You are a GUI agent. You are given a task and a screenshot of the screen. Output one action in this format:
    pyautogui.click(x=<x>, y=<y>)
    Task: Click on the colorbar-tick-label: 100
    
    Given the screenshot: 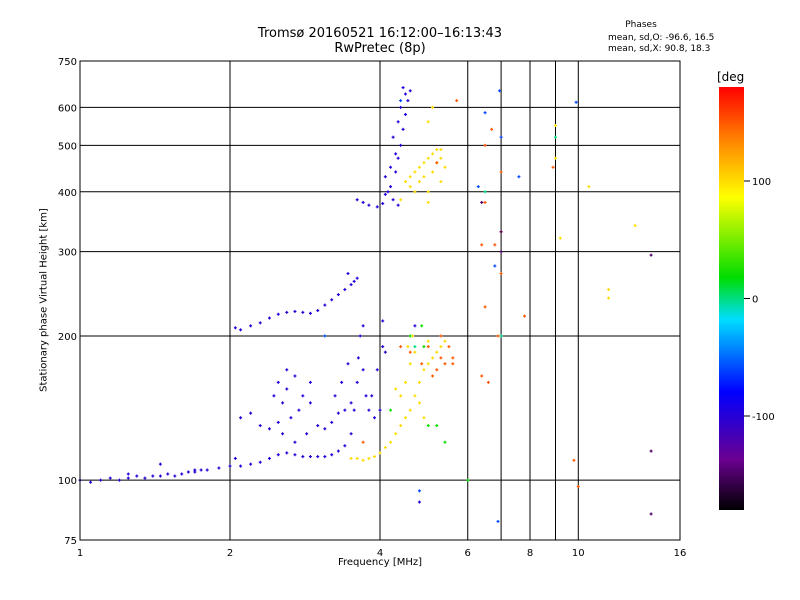 What is the action you would take?
    pyautogui.click(x=761, y=182)
    